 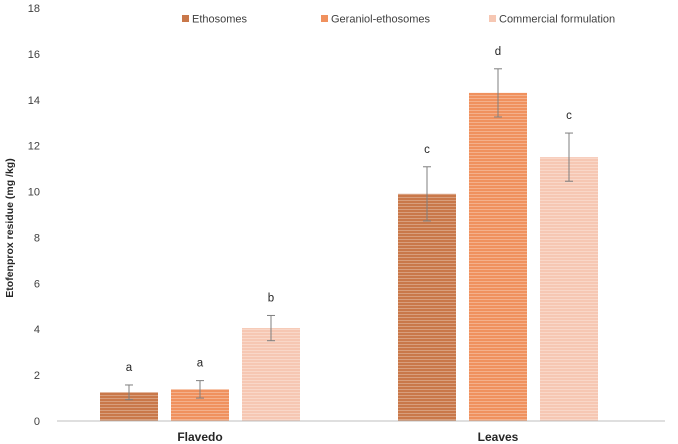 I want to click on y-tick-label: 0, so click(x=37, y=422).